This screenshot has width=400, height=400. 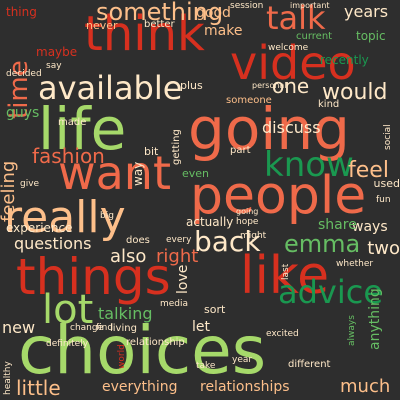 What do you see at coordinates (213, 13) in the screenshot?
I see `cloud-word-good: good` at bounding box center [213, 13].